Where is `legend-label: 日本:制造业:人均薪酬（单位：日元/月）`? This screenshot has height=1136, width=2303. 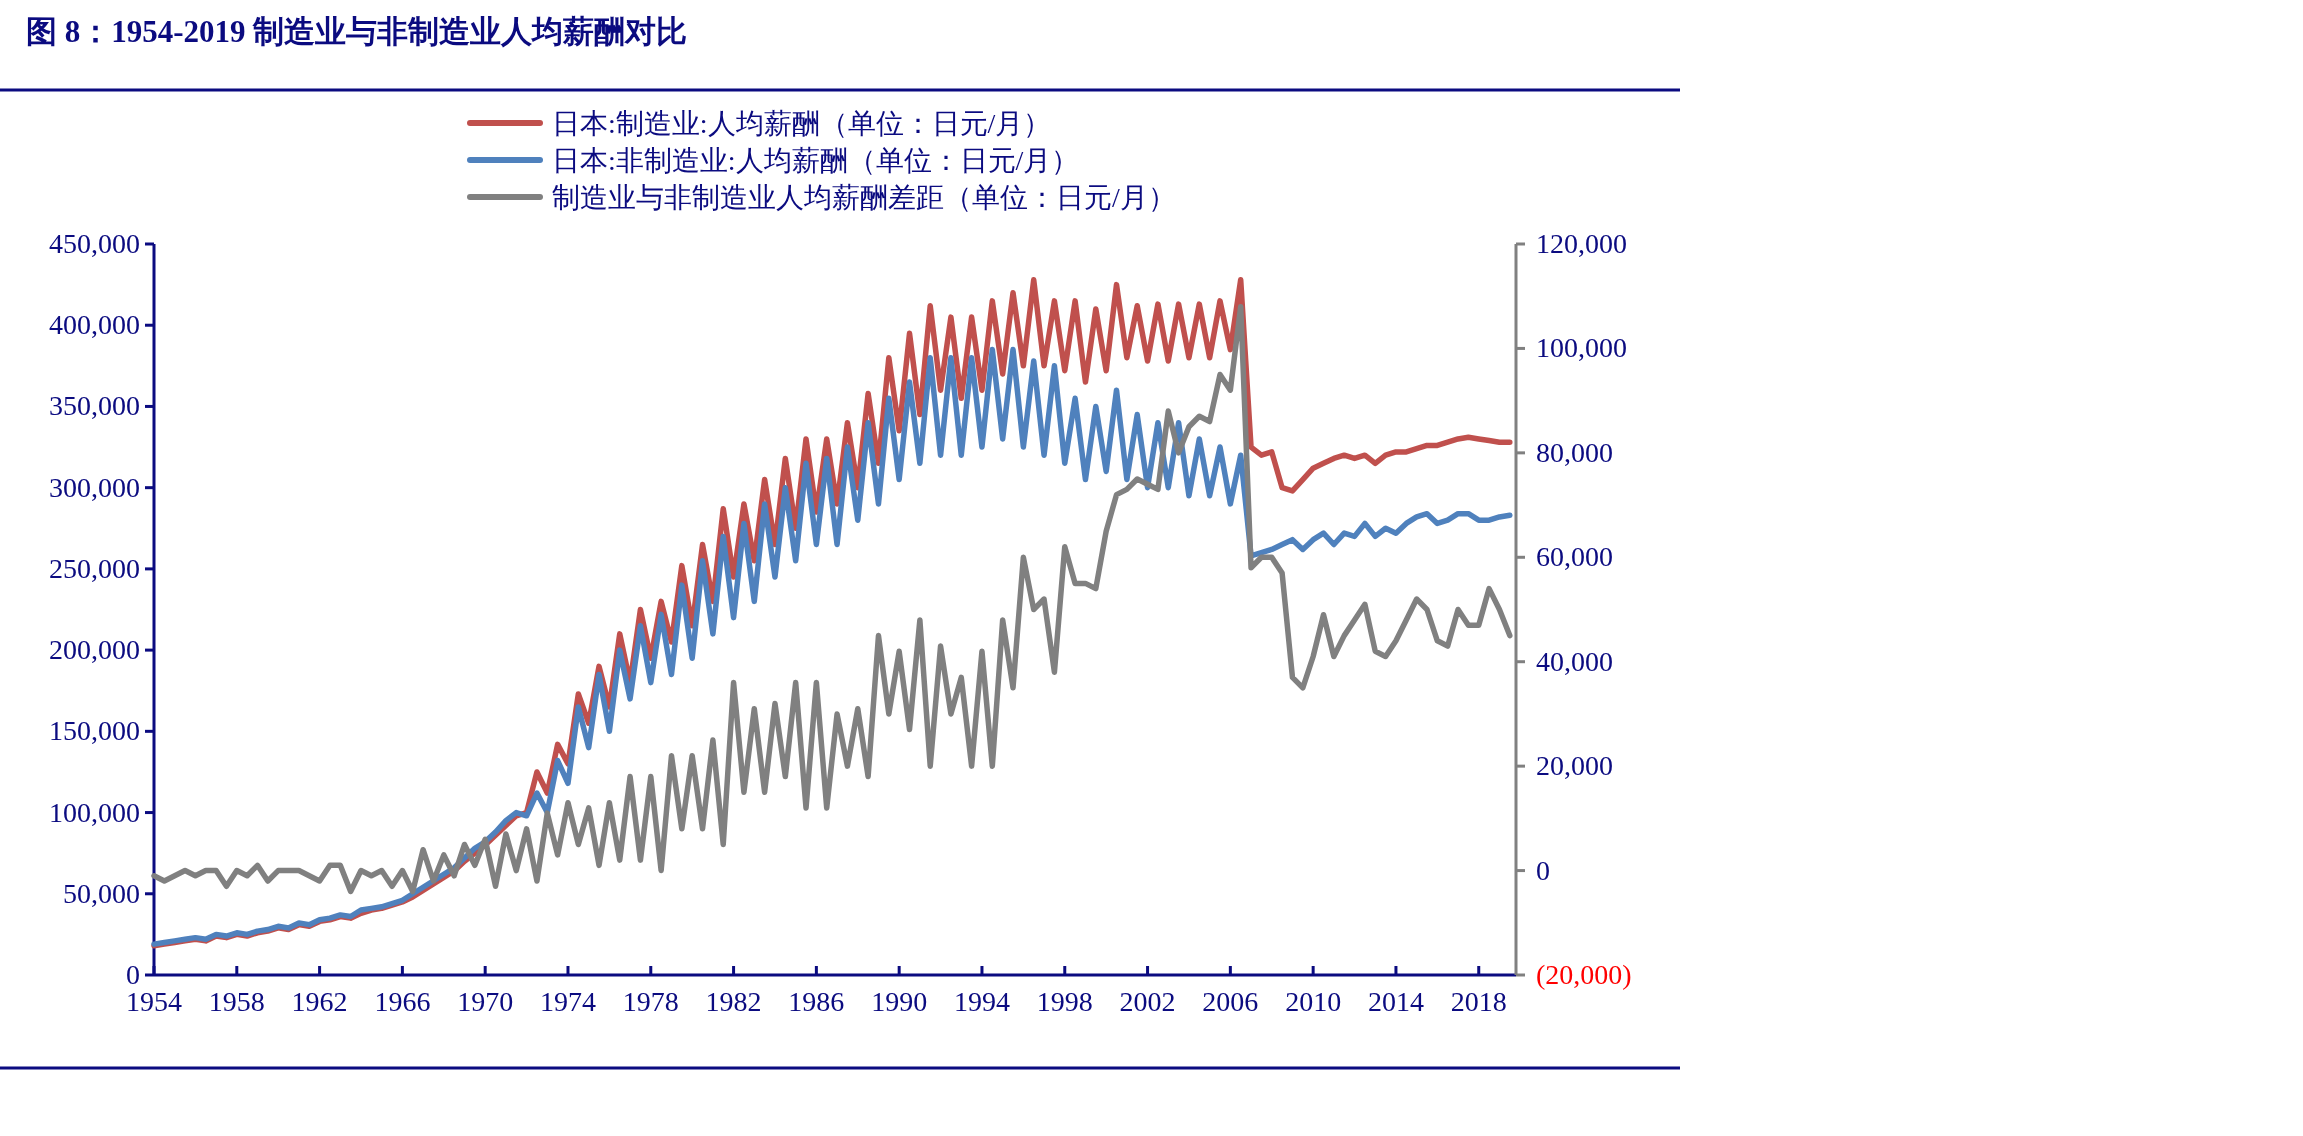 legend-label: 日本:制造业:人均薪酬（单位：日元/月） is located at coordinates (802, 123).